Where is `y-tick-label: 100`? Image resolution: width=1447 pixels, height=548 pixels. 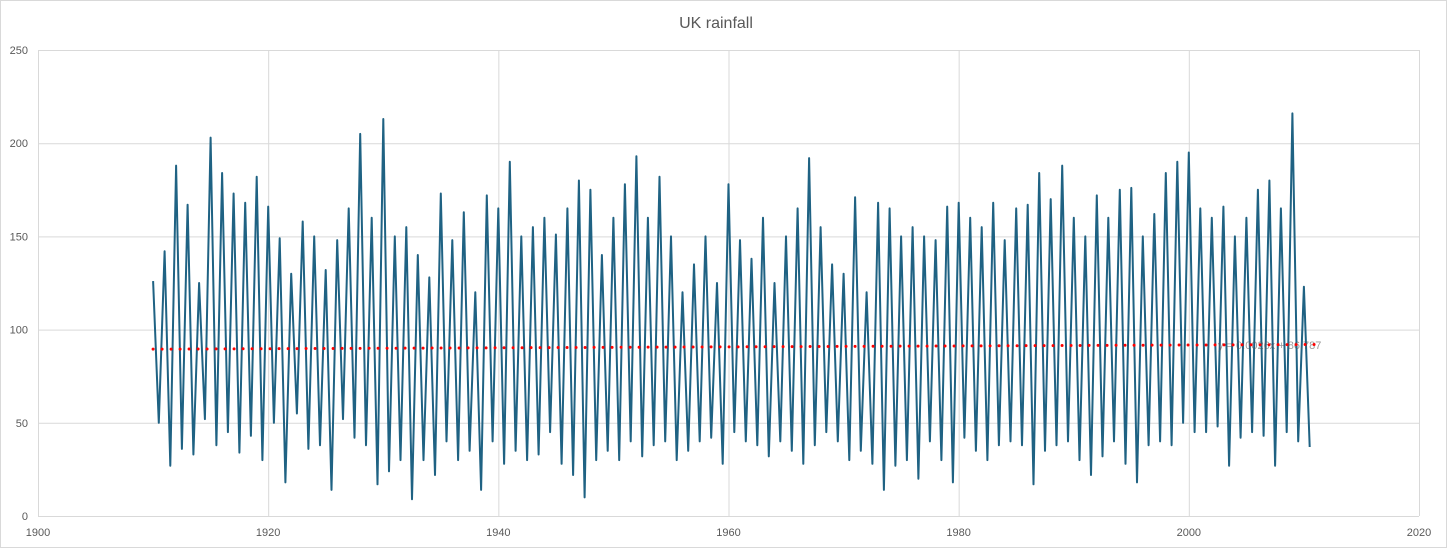 y-tick-label: 100 is located at coordinates (19, 331).